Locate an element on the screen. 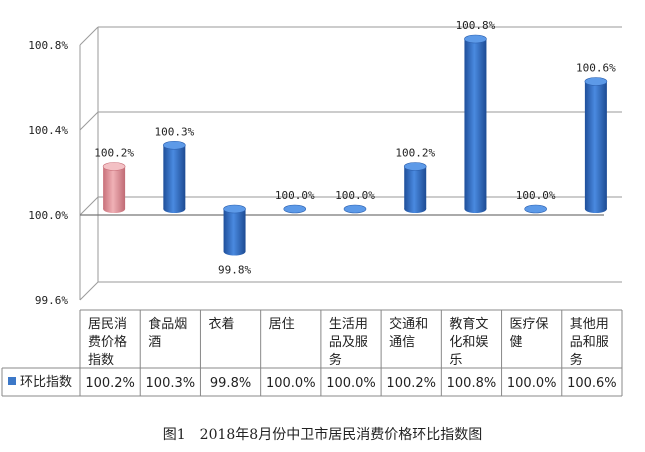  category-label: 指数 is located at coordinates (101, 360).